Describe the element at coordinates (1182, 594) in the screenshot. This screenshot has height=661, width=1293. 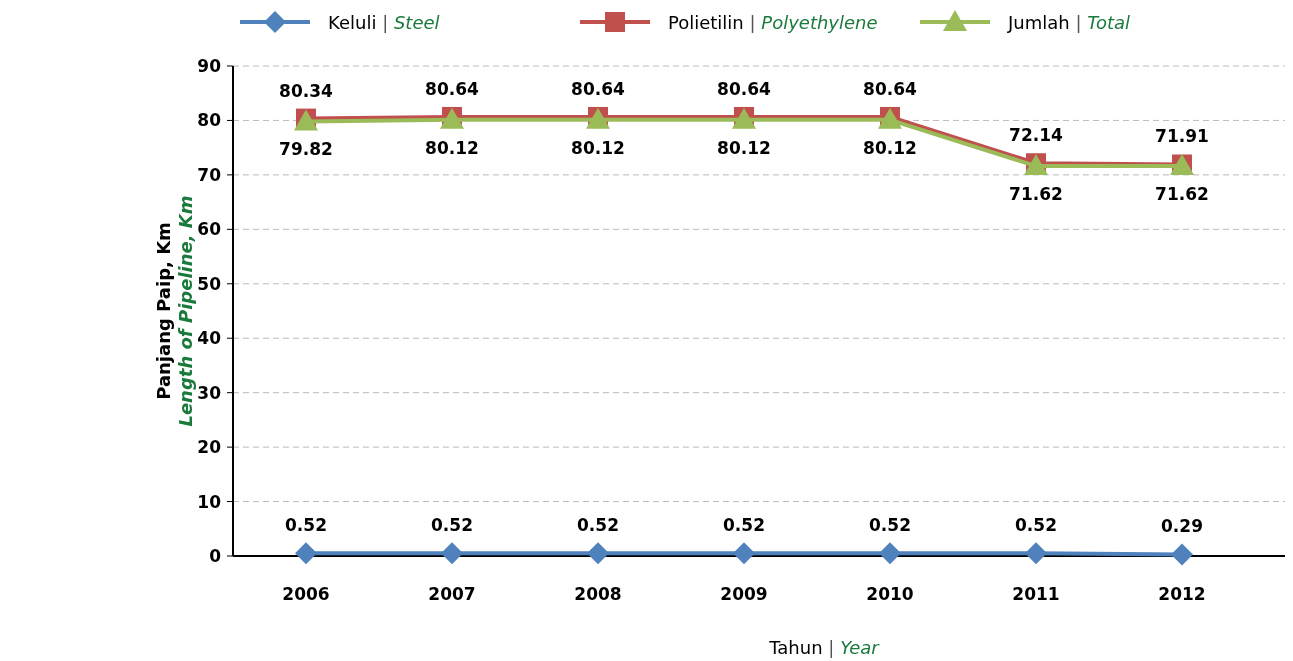
I see `x-tick-label: 2012` at that location.